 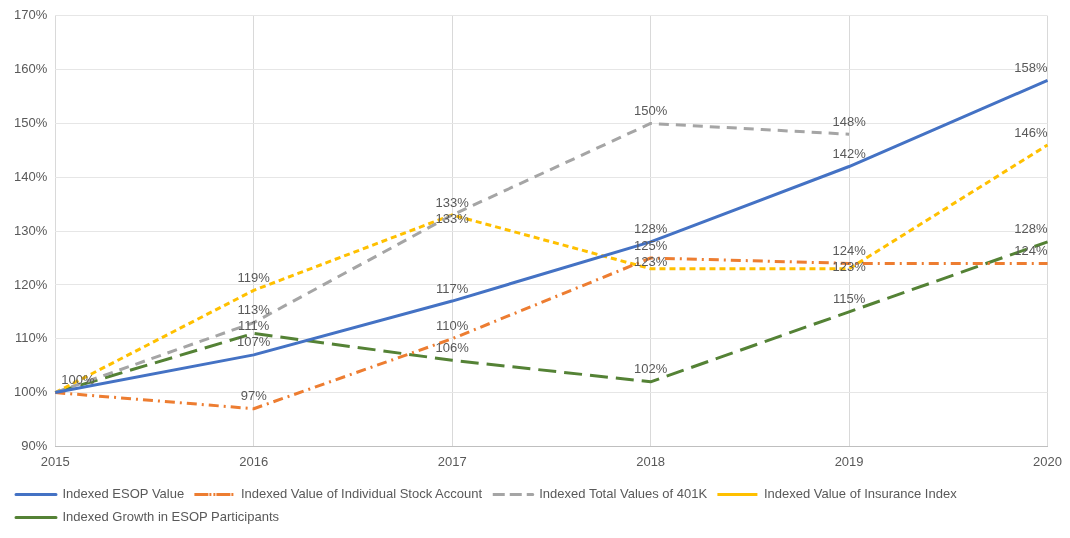 I want to click on x-tick-label: 2015, so click(x=55, y=461).